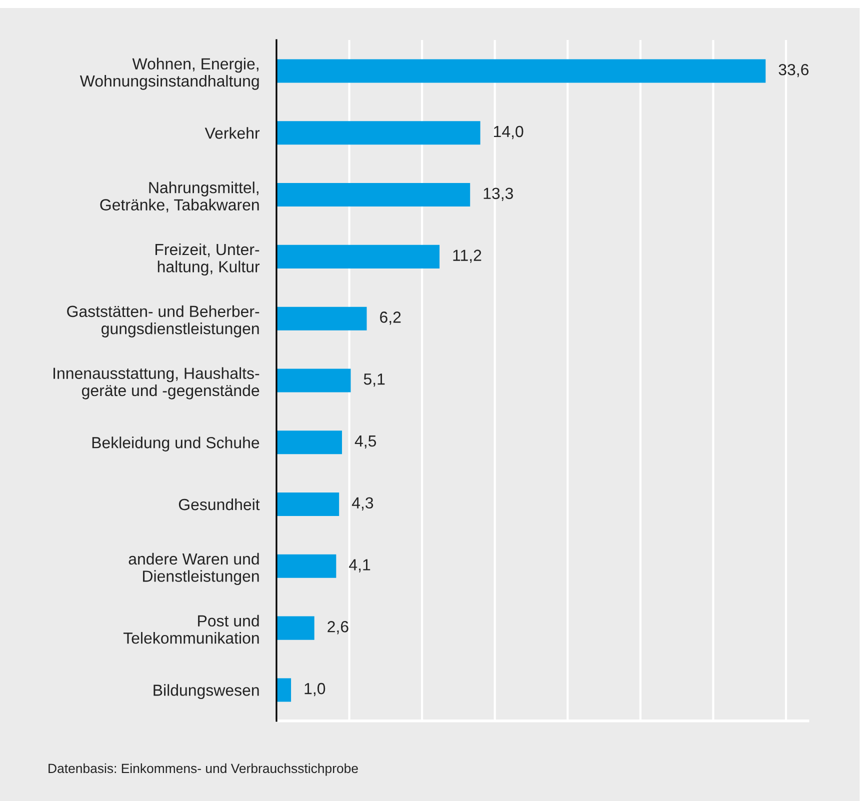 The height and width of the screenshot is (801, 864). Describe the element at coordinates (203, 769) in the screenshot. I see `text: Datenbasis: Einkommens- und Verbrauchsstichprobe` at that location.